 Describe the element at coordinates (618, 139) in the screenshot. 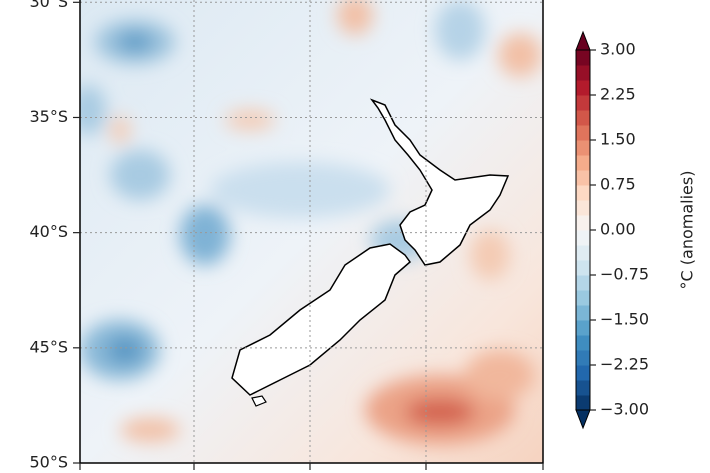

I see `colorbar-tick-label: 1.50` at that location.